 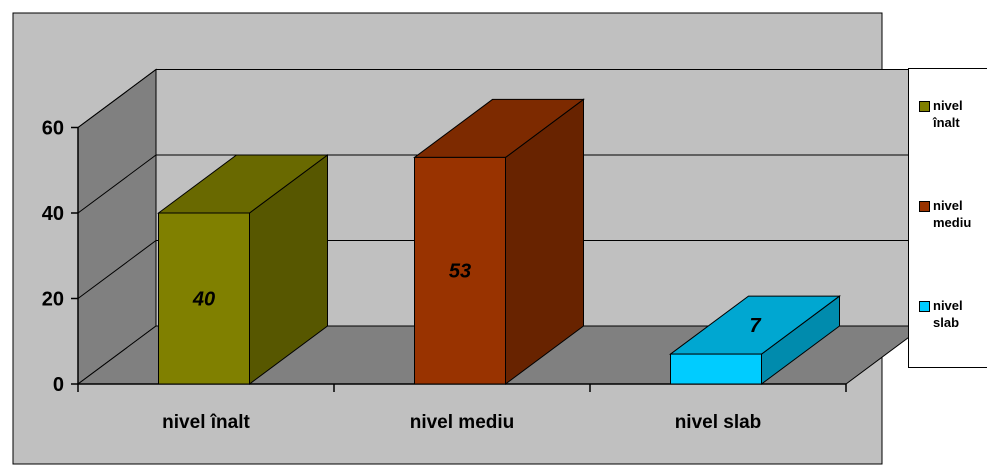 What do you see at coordinates (53, 300) in the screenshot?
I see `y-tick-label: 20` at bounding box center [53, 300].